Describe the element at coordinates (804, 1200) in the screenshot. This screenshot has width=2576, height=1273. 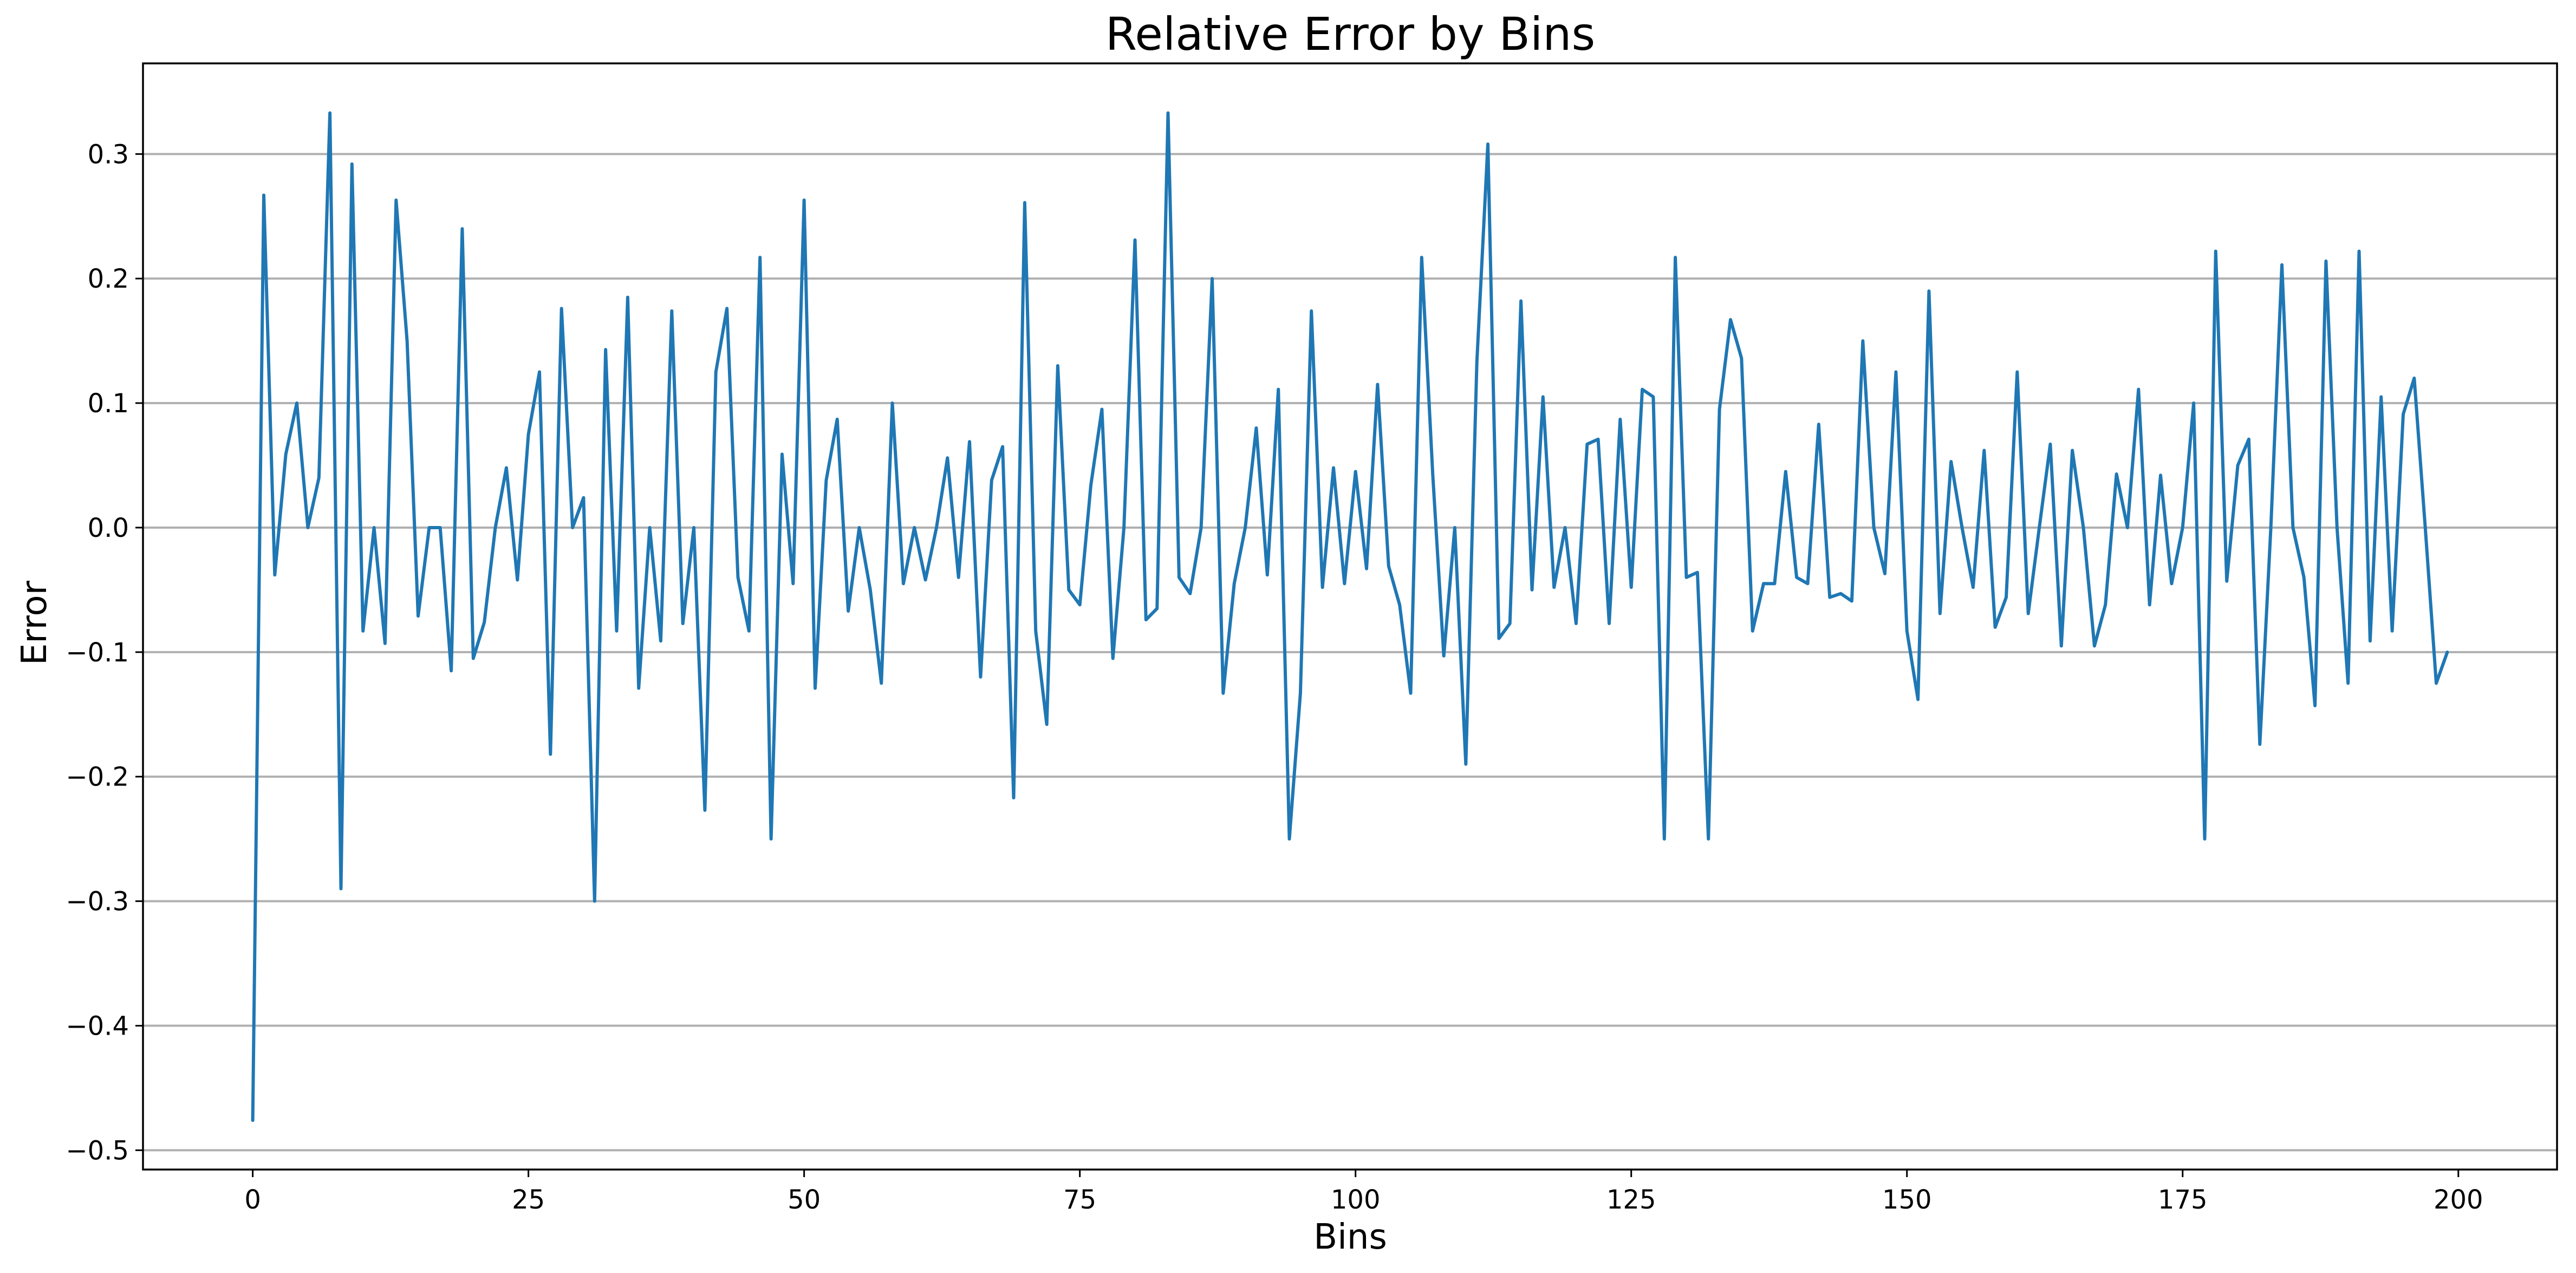
I see `x-tick-label: 50` at that location.